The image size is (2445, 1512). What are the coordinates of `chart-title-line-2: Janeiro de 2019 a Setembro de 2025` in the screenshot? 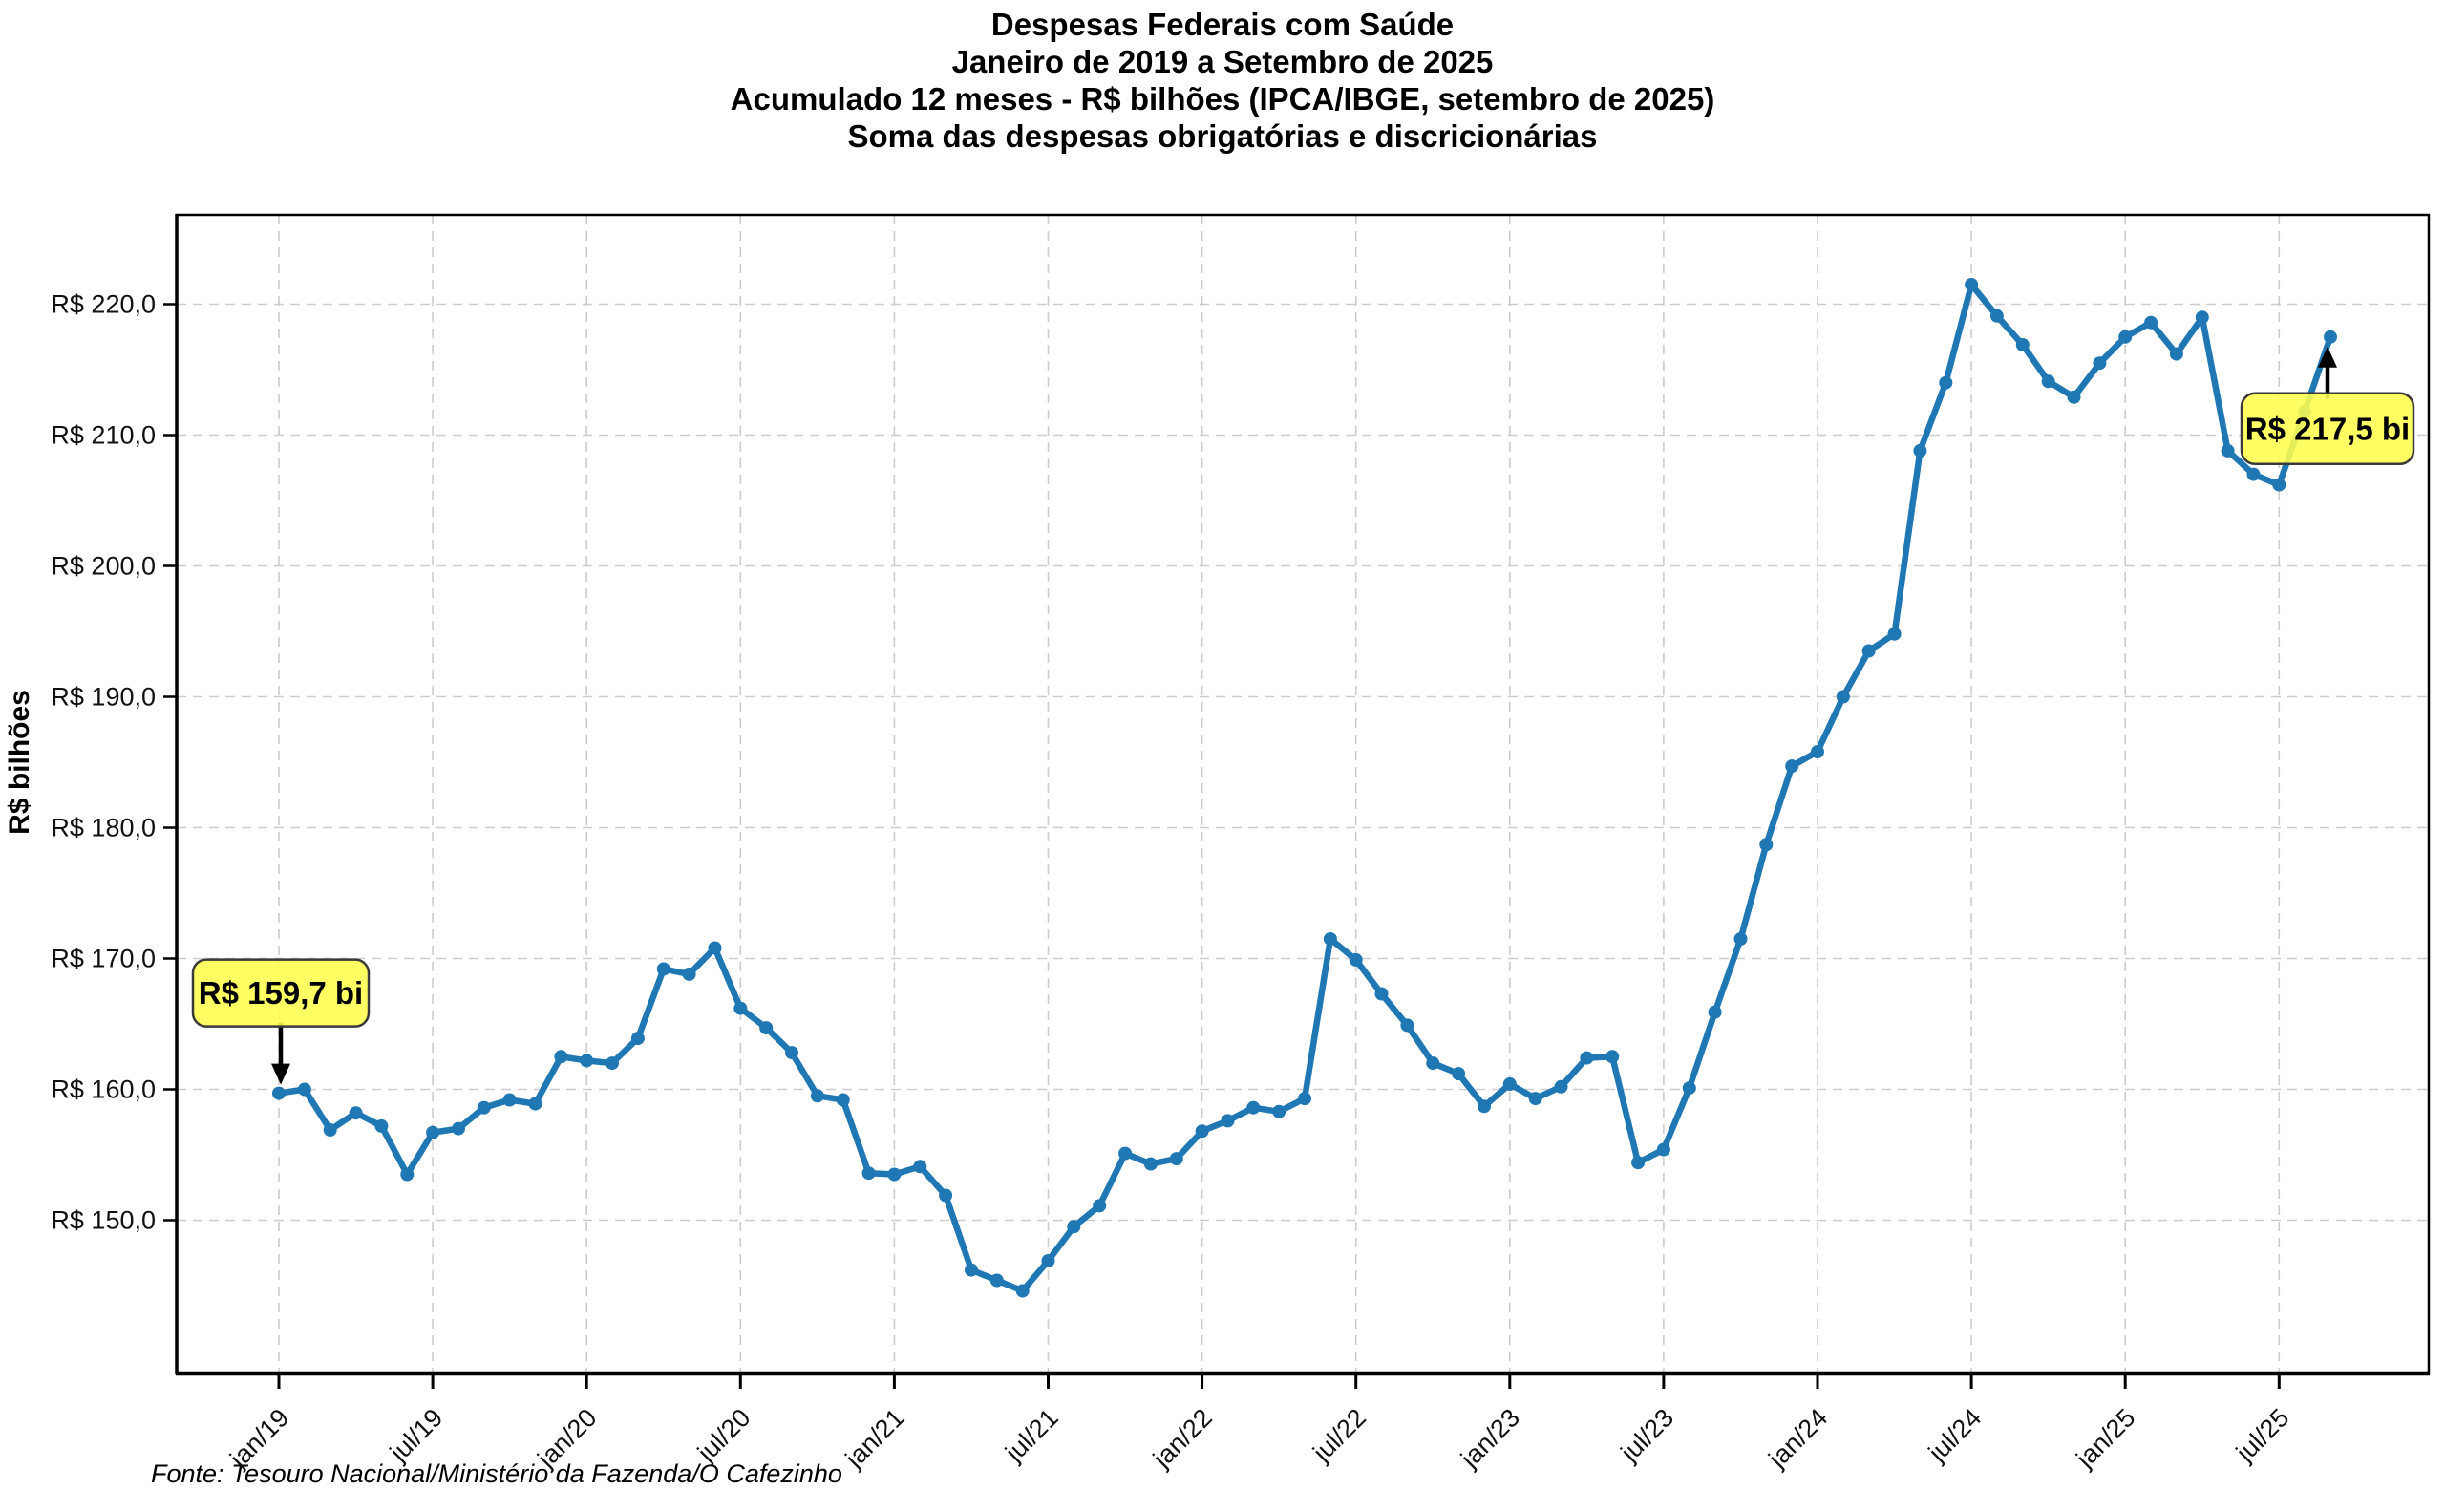 It's located at (1223, 61).